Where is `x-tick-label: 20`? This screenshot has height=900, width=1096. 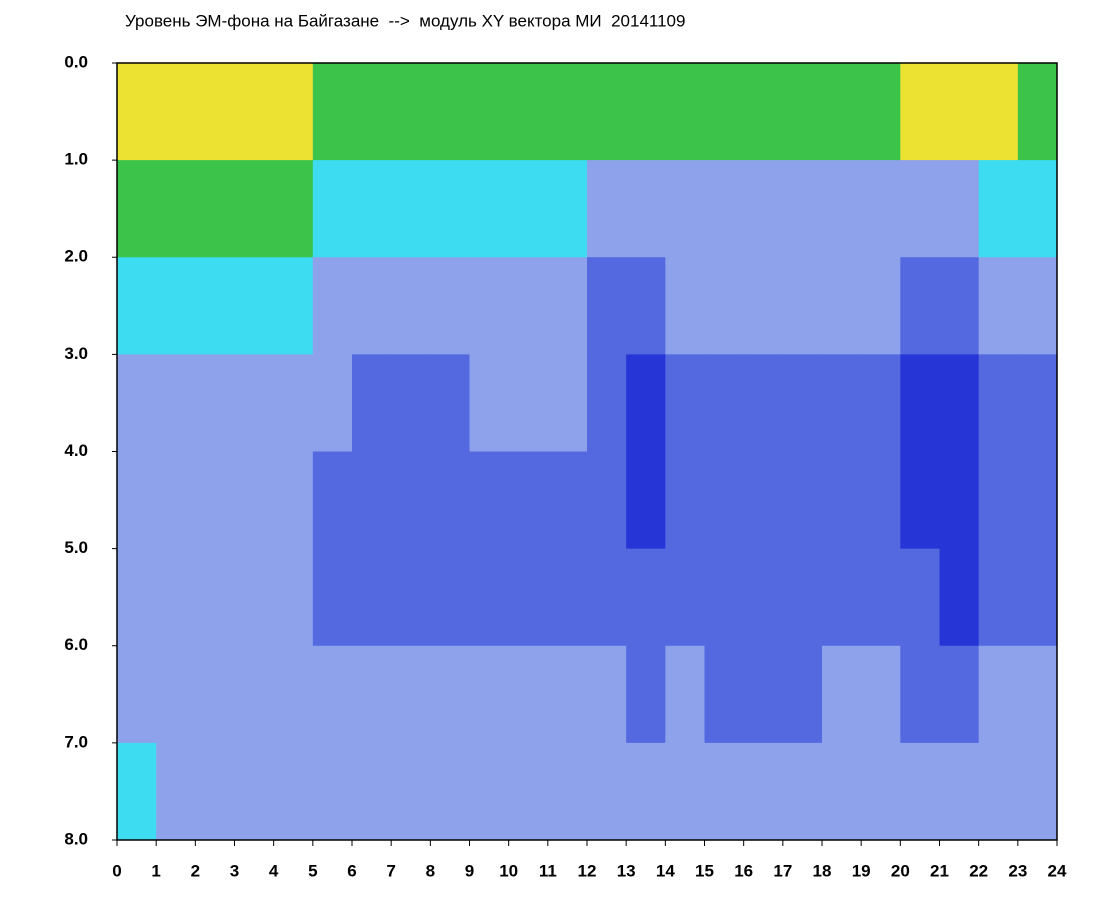 x-tick-label: 20 is located at coordinates (900, 870).